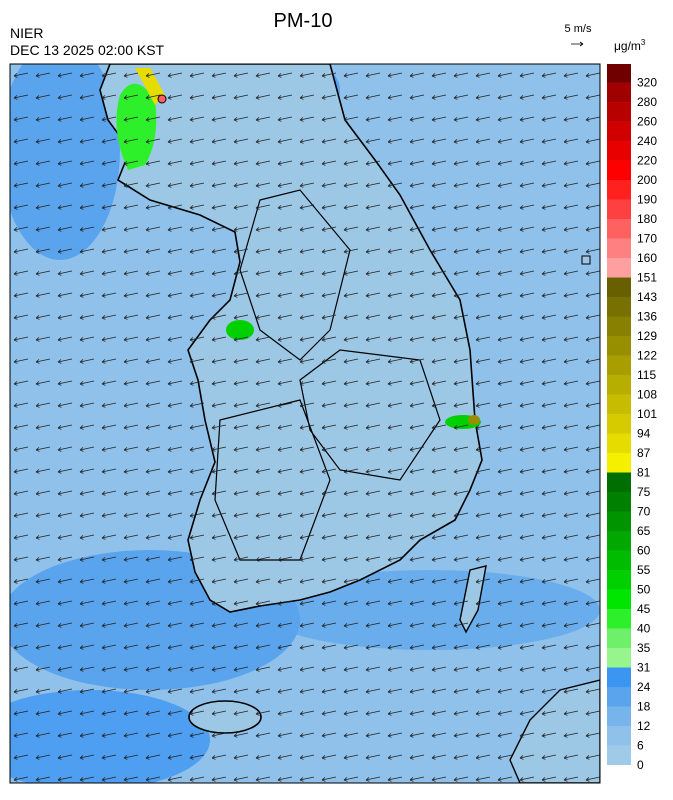  What do you see at coordinates (644, 531) in the screenshot?
I see `colorbar-label: 65` at bounding box center [644, 531].